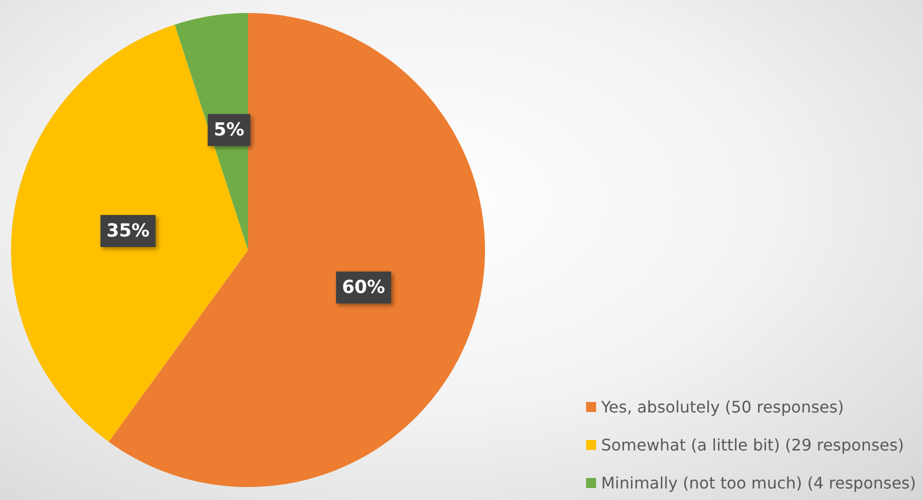  What do you see at coordinates (128, 231) in the screenshot?
I see `data-label: 35%` at bounding box center [128, 231].